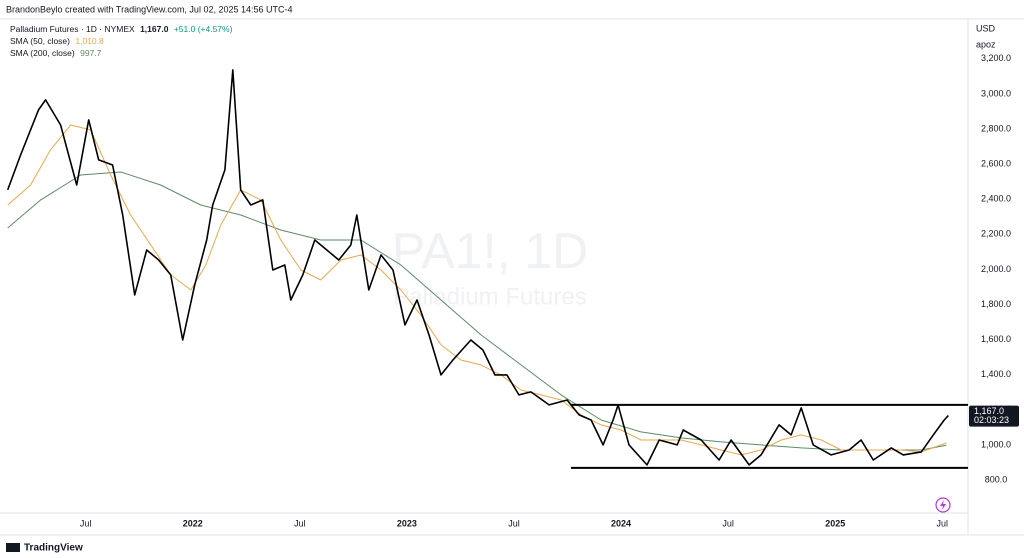 The image size is (1024, 558). I want to click on watermark-symbol: PA1!, 1D, so click(490, 251).